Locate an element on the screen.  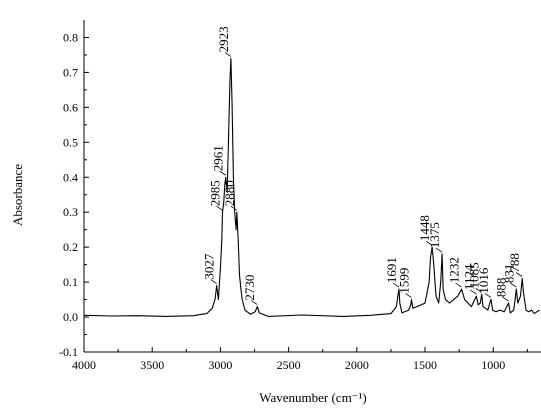
x-tick-label: 3500 is located at coordinates (152, 365).